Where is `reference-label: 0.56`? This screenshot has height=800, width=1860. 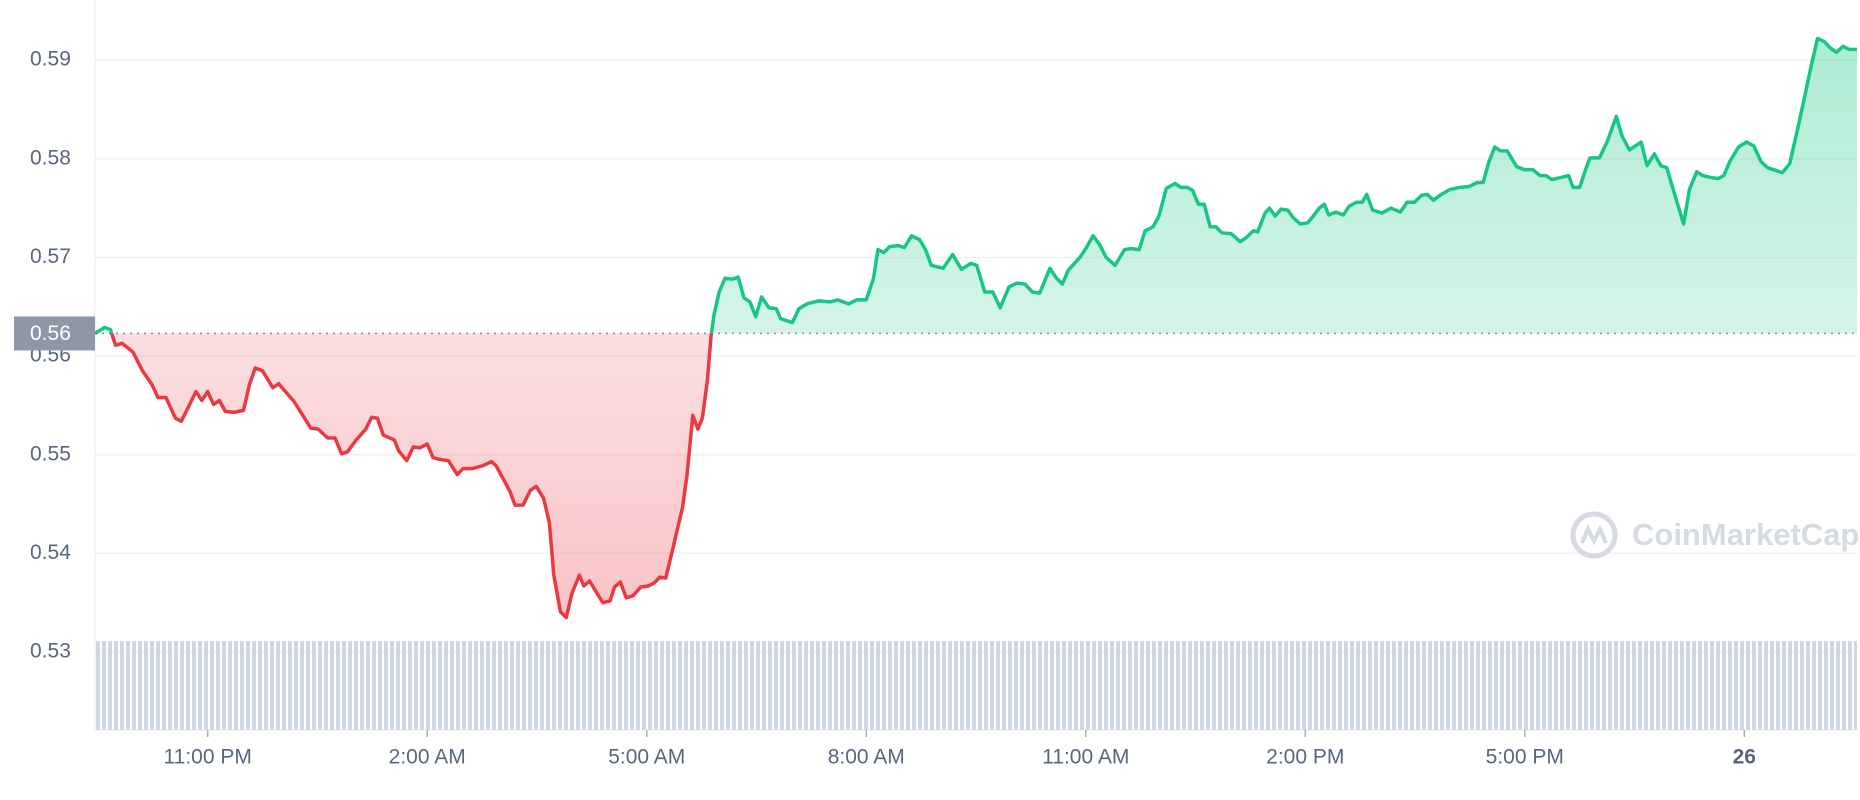
reference-label: 0.56 is located at coordinates (50, 333).